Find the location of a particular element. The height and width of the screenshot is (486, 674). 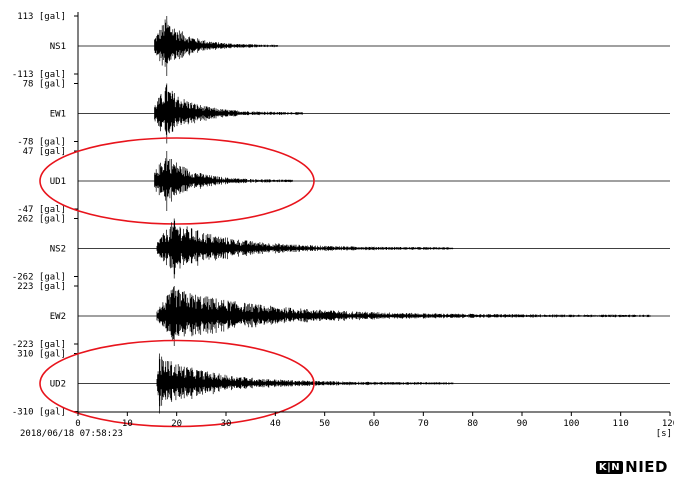

max-label-NS2: 262 [gal] is located at coordinates (41, 220).